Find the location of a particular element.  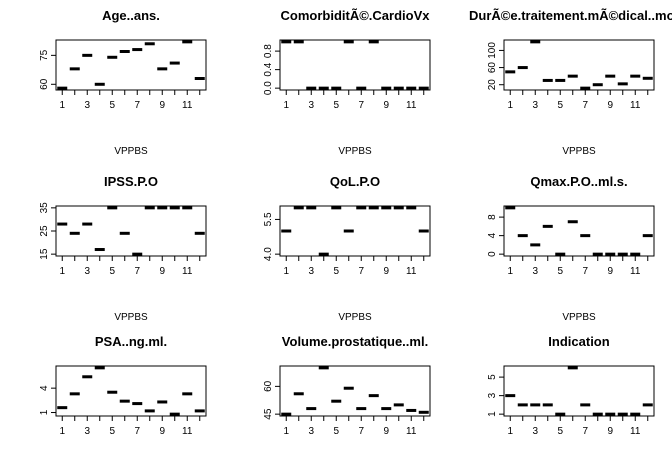

panel-title: Indication is located at coordinates (578, 341).